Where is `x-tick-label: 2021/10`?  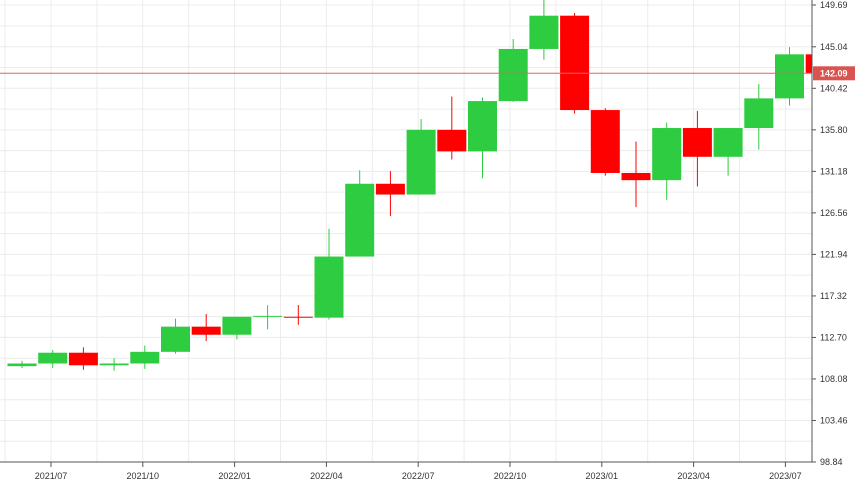 x-tick-label: 2021/10 is located at coordinates (143, 476).